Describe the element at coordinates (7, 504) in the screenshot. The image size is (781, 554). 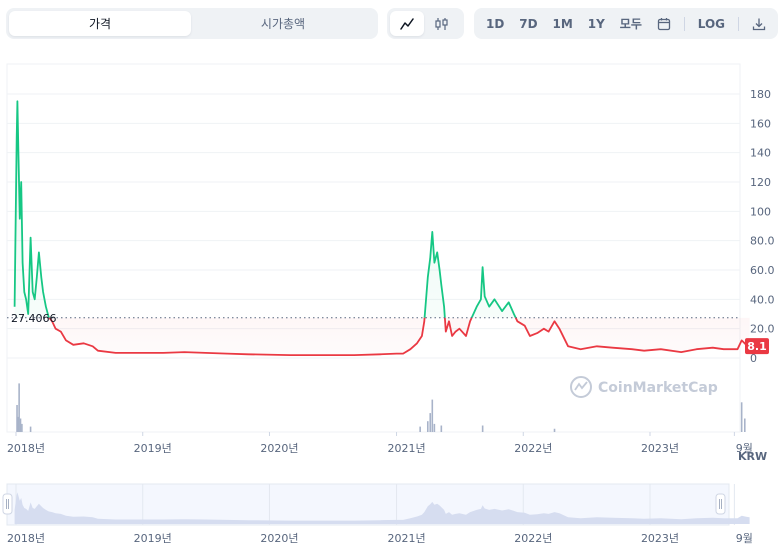
I see `navigator-left-handle` at that location.